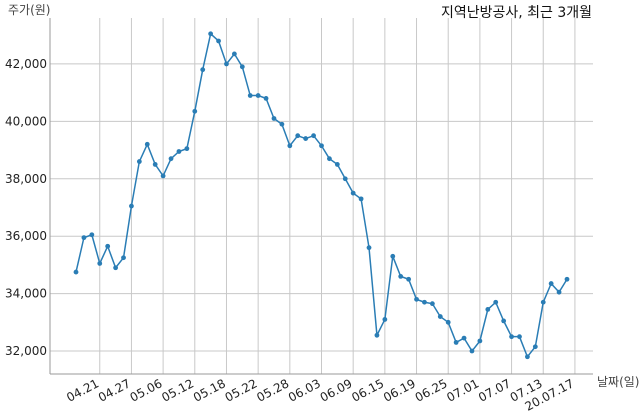 Image resolution: width=640 pixels, height=415 pixels. I want to click on x-tick-label: 05.28, so click(272, 390).